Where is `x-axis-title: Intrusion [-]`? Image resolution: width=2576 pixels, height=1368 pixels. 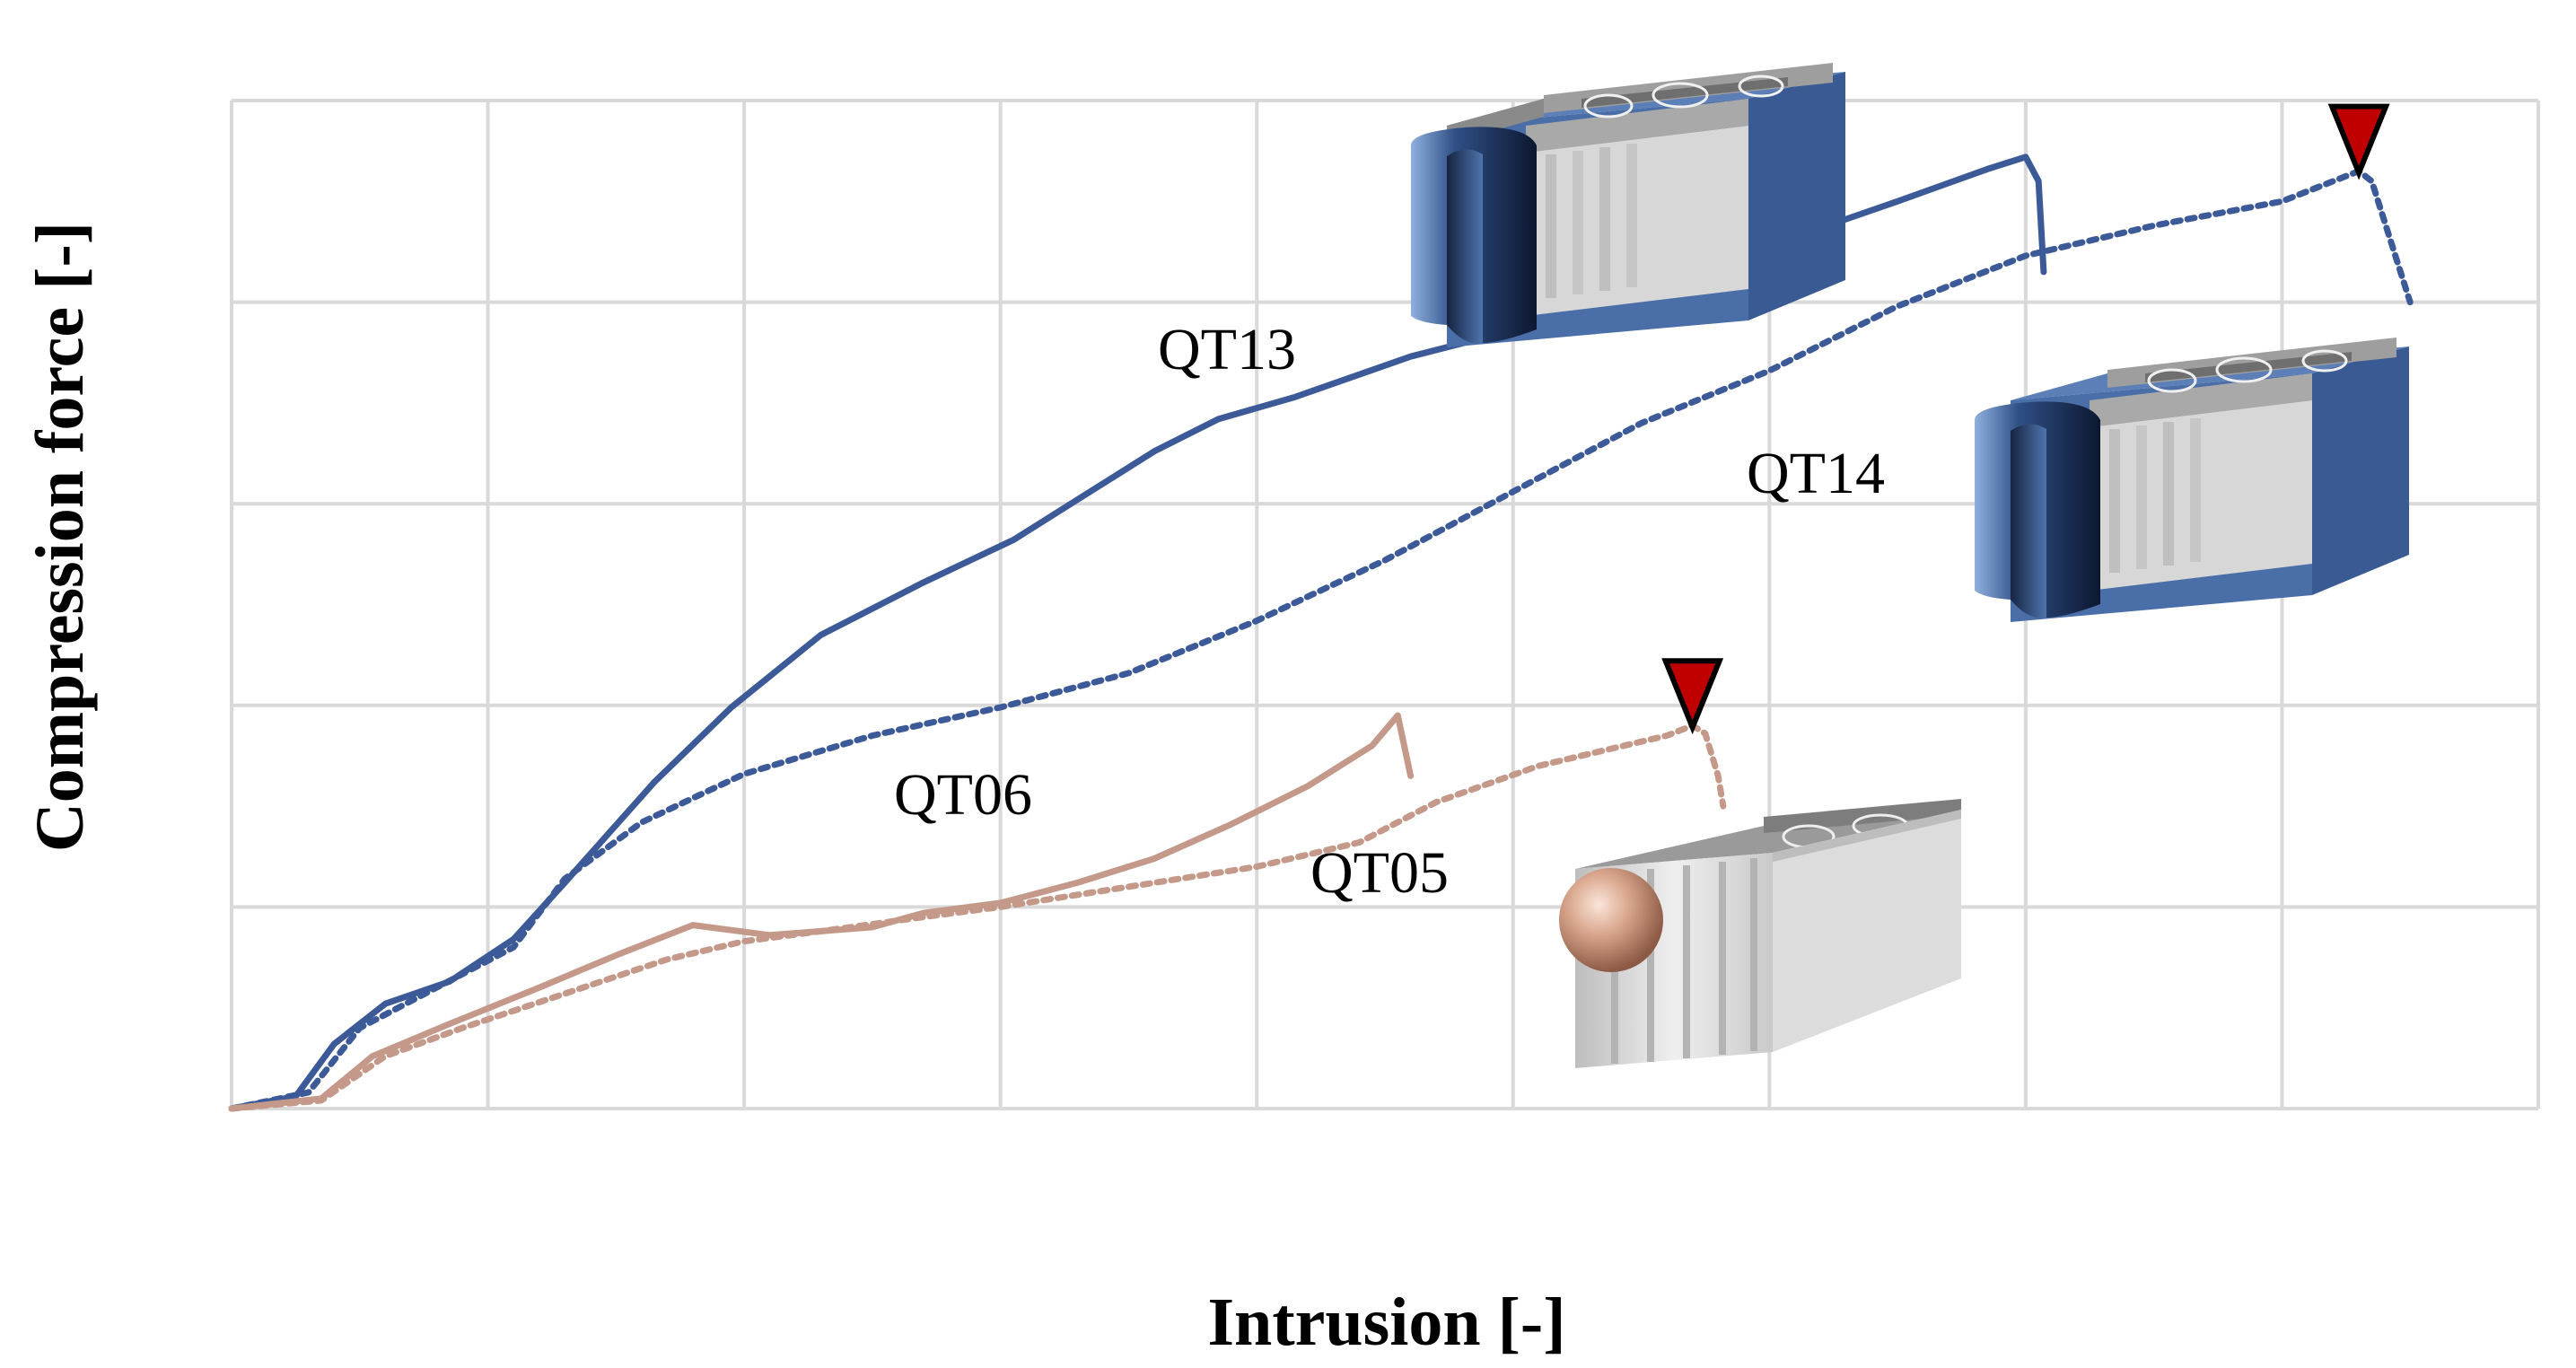 x-axis-title: Intrusion [-] is located at coordinates (1386, 1322).